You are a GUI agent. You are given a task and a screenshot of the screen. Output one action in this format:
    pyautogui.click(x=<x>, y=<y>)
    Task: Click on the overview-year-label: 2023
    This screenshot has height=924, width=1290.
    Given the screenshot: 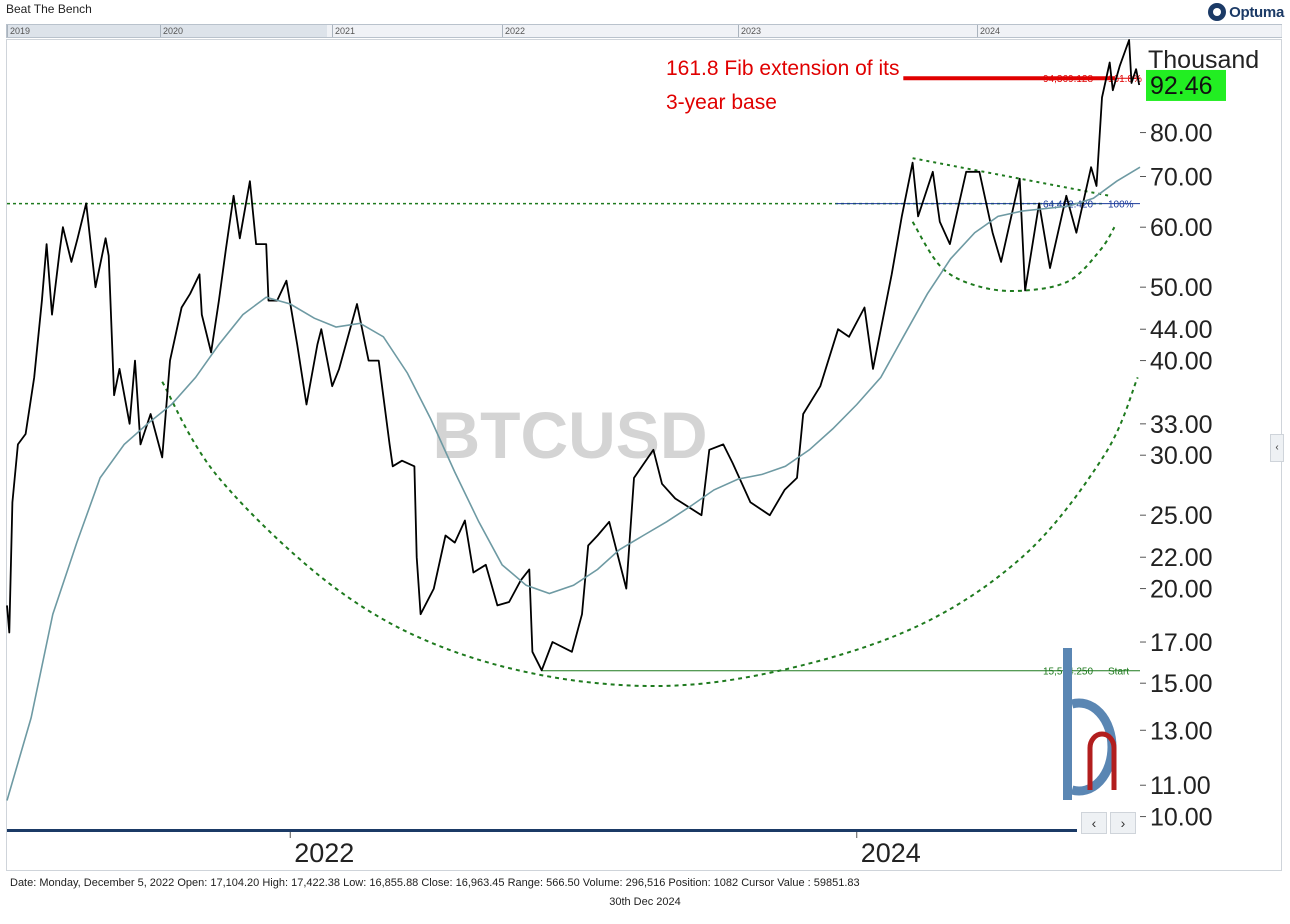 What is the action you would take?
    pyautogui.click(x=749, y=31)
    